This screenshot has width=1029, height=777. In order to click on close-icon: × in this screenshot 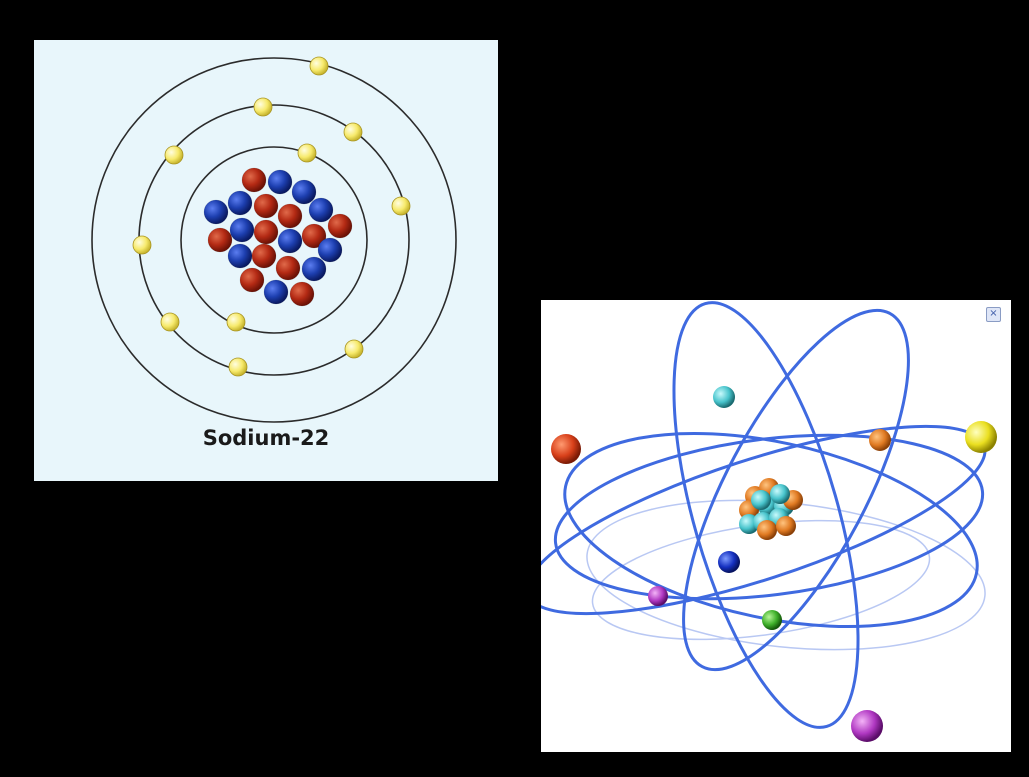, I will do `click(993, 314)`.